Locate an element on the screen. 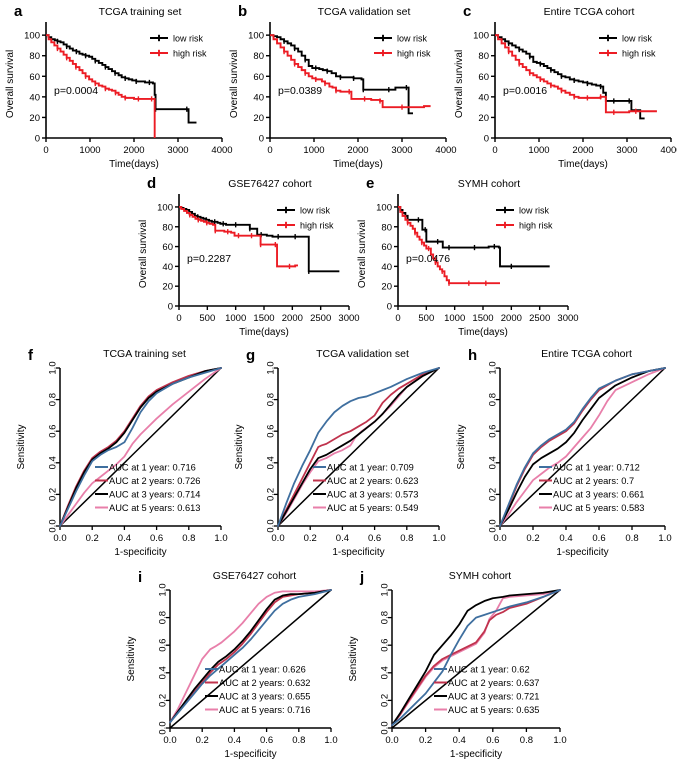  auc-legend-label: AUC at 3 years: 0.661 is located at coordinates (598, 495).